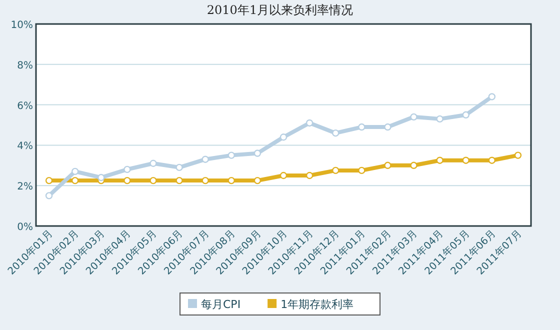 The image size is (560, 330). What do you see at coordinates (280, 10) in the screenshot?
I see `chart-title: 2010年1月以来负利率情况` at bounding box center [280, 10].